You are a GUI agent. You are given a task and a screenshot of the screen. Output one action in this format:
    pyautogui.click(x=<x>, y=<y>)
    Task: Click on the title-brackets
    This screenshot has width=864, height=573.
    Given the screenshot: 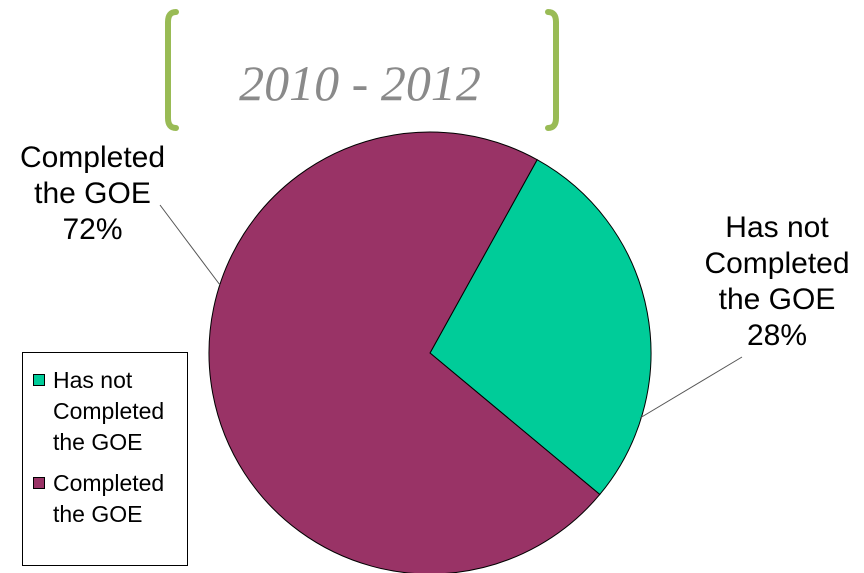 What is the action you would take?
    pyautogui.click(x=362, y=70)
    